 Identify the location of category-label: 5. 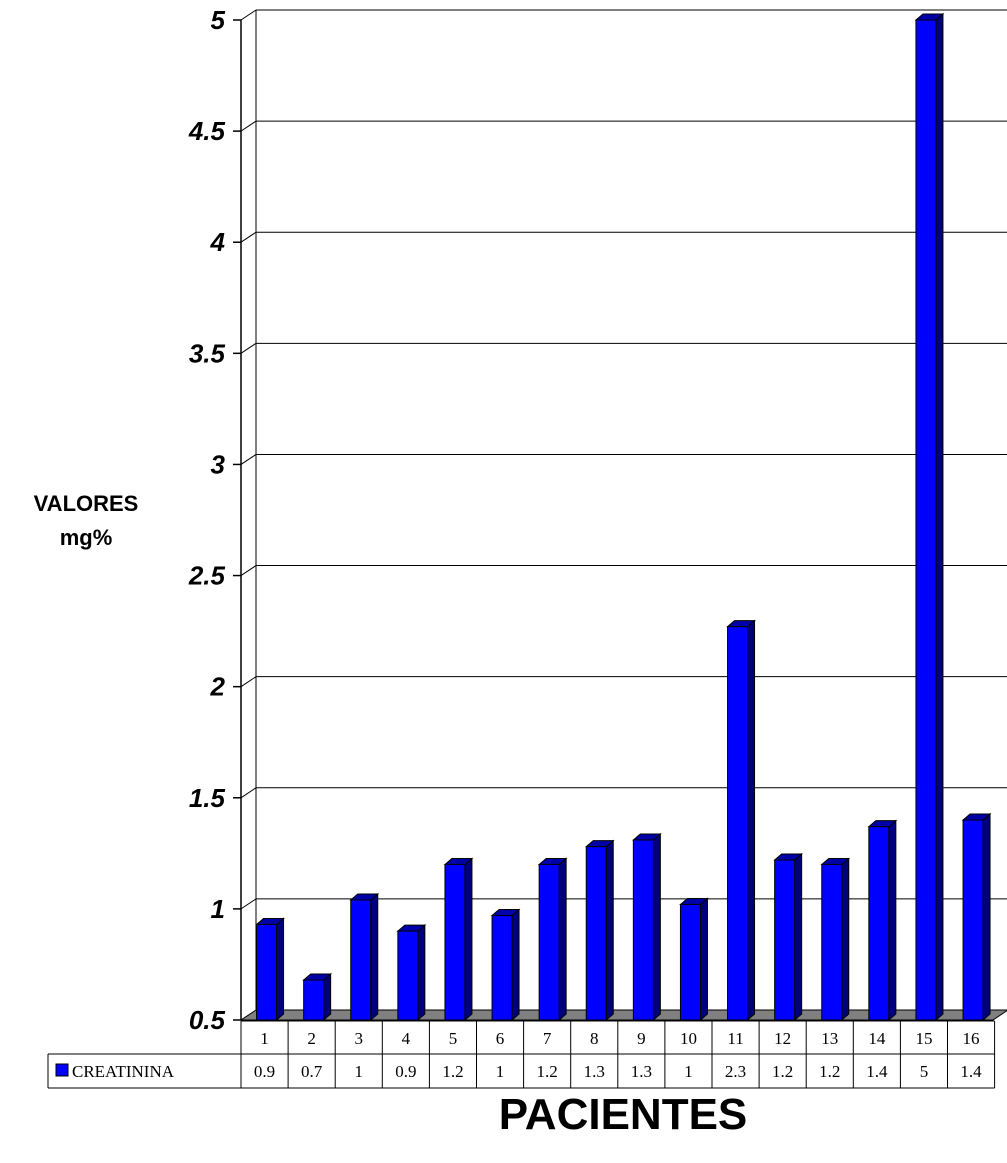
(453, 1038).